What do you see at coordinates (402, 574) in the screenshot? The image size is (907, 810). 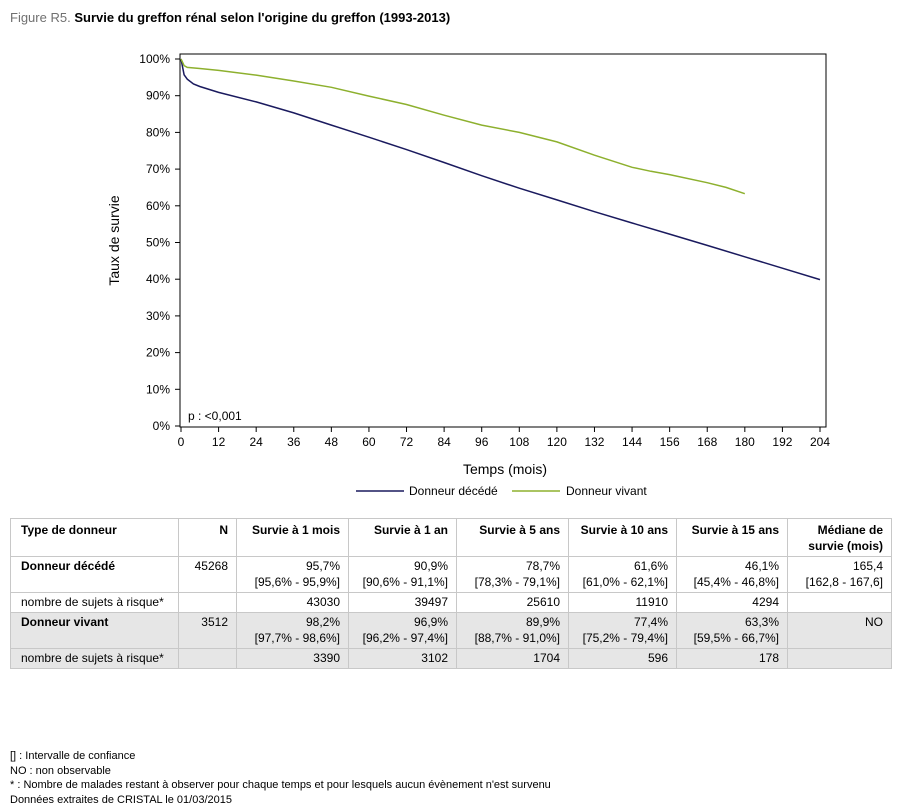 I see `cell-s1a: 90,9% [90,6% - 91,1%]` at bounding box center [402, 574].